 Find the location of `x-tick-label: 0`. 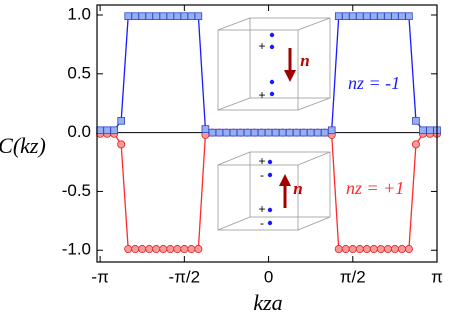

x-tick-label: 0 is located at coordinates (268, 276).